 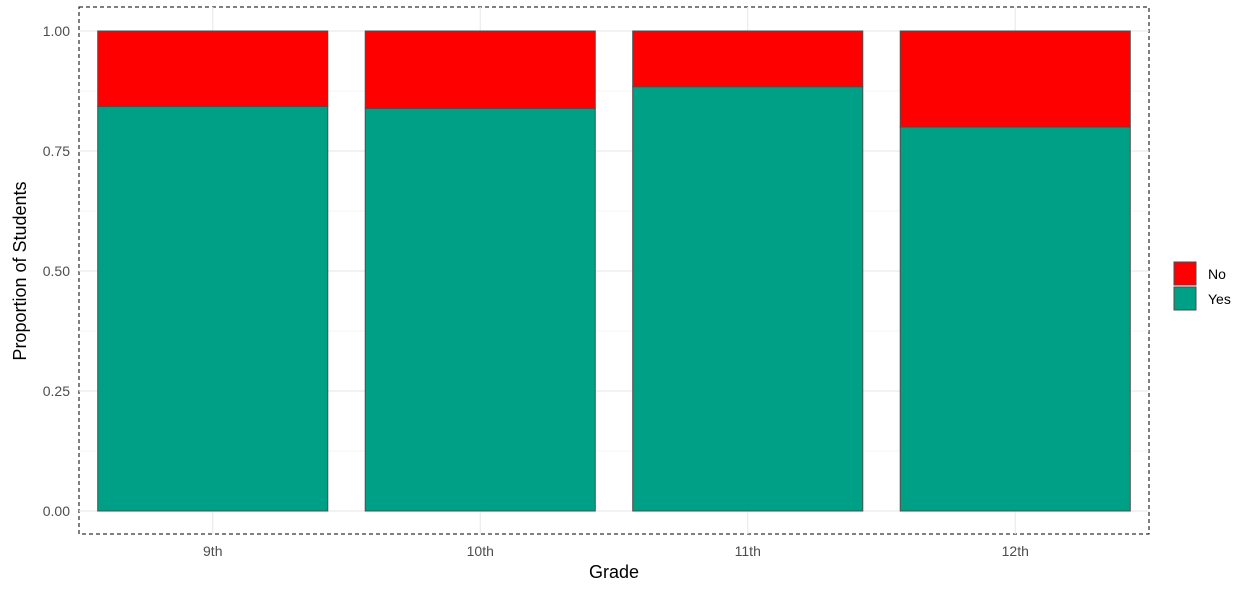 I want to click on x-tick-label: 11th, so click(x=748, y=551).